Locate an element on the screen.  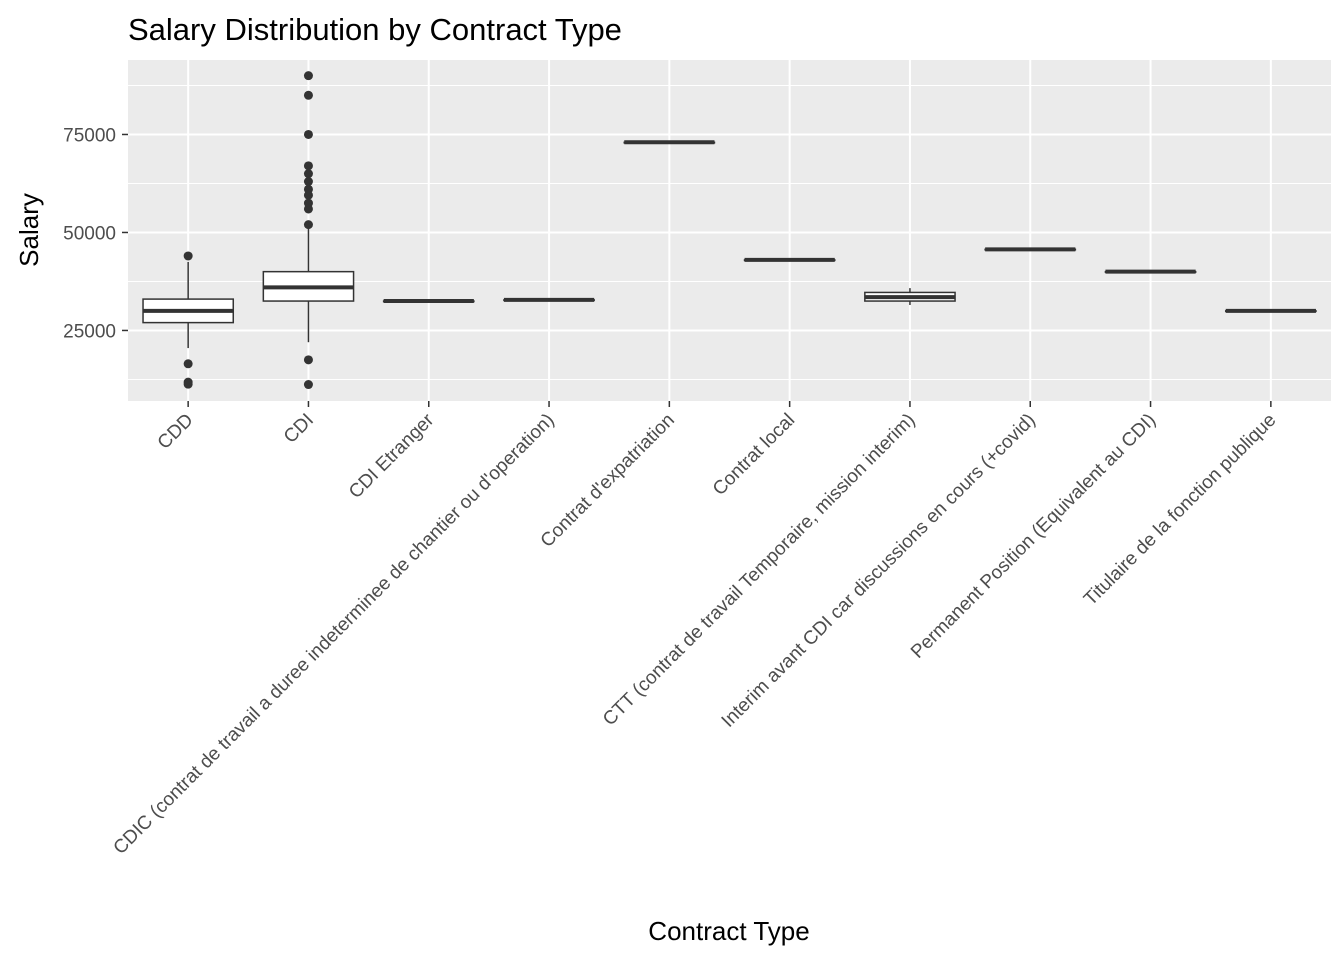
y-tick-label: 25000 is located at coordinates (89, 331).